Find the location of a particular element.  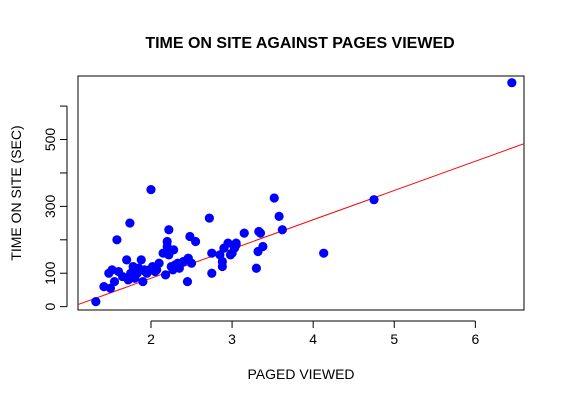

x-tick-label: 6 is located at coordinates (475, 339).